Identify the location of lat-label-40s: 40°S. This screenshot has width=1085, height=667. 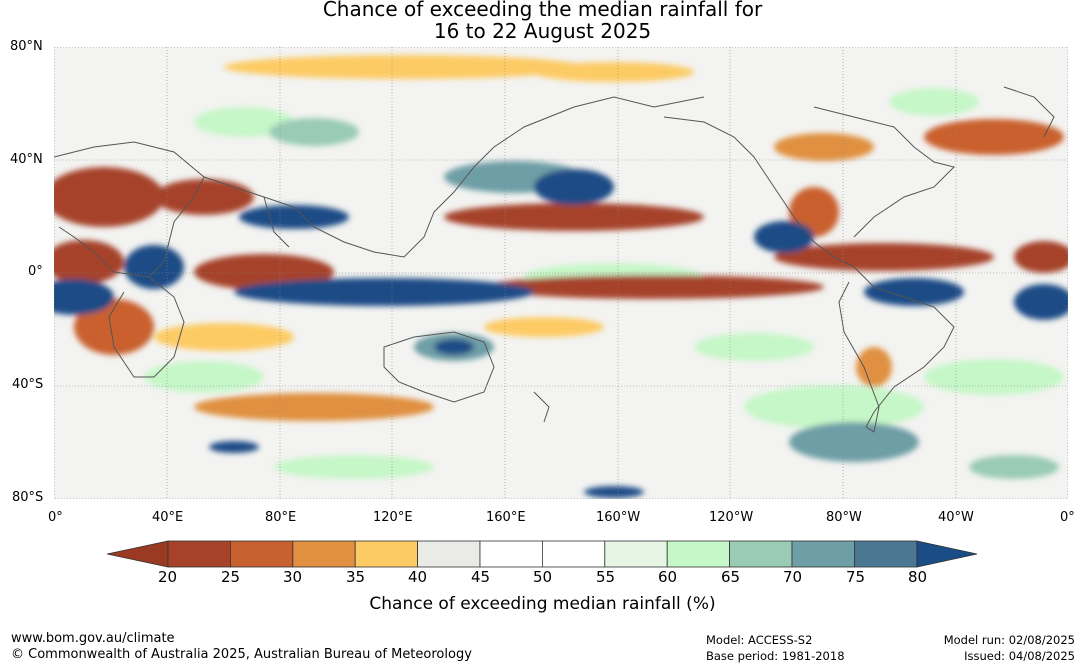
(28, 384).